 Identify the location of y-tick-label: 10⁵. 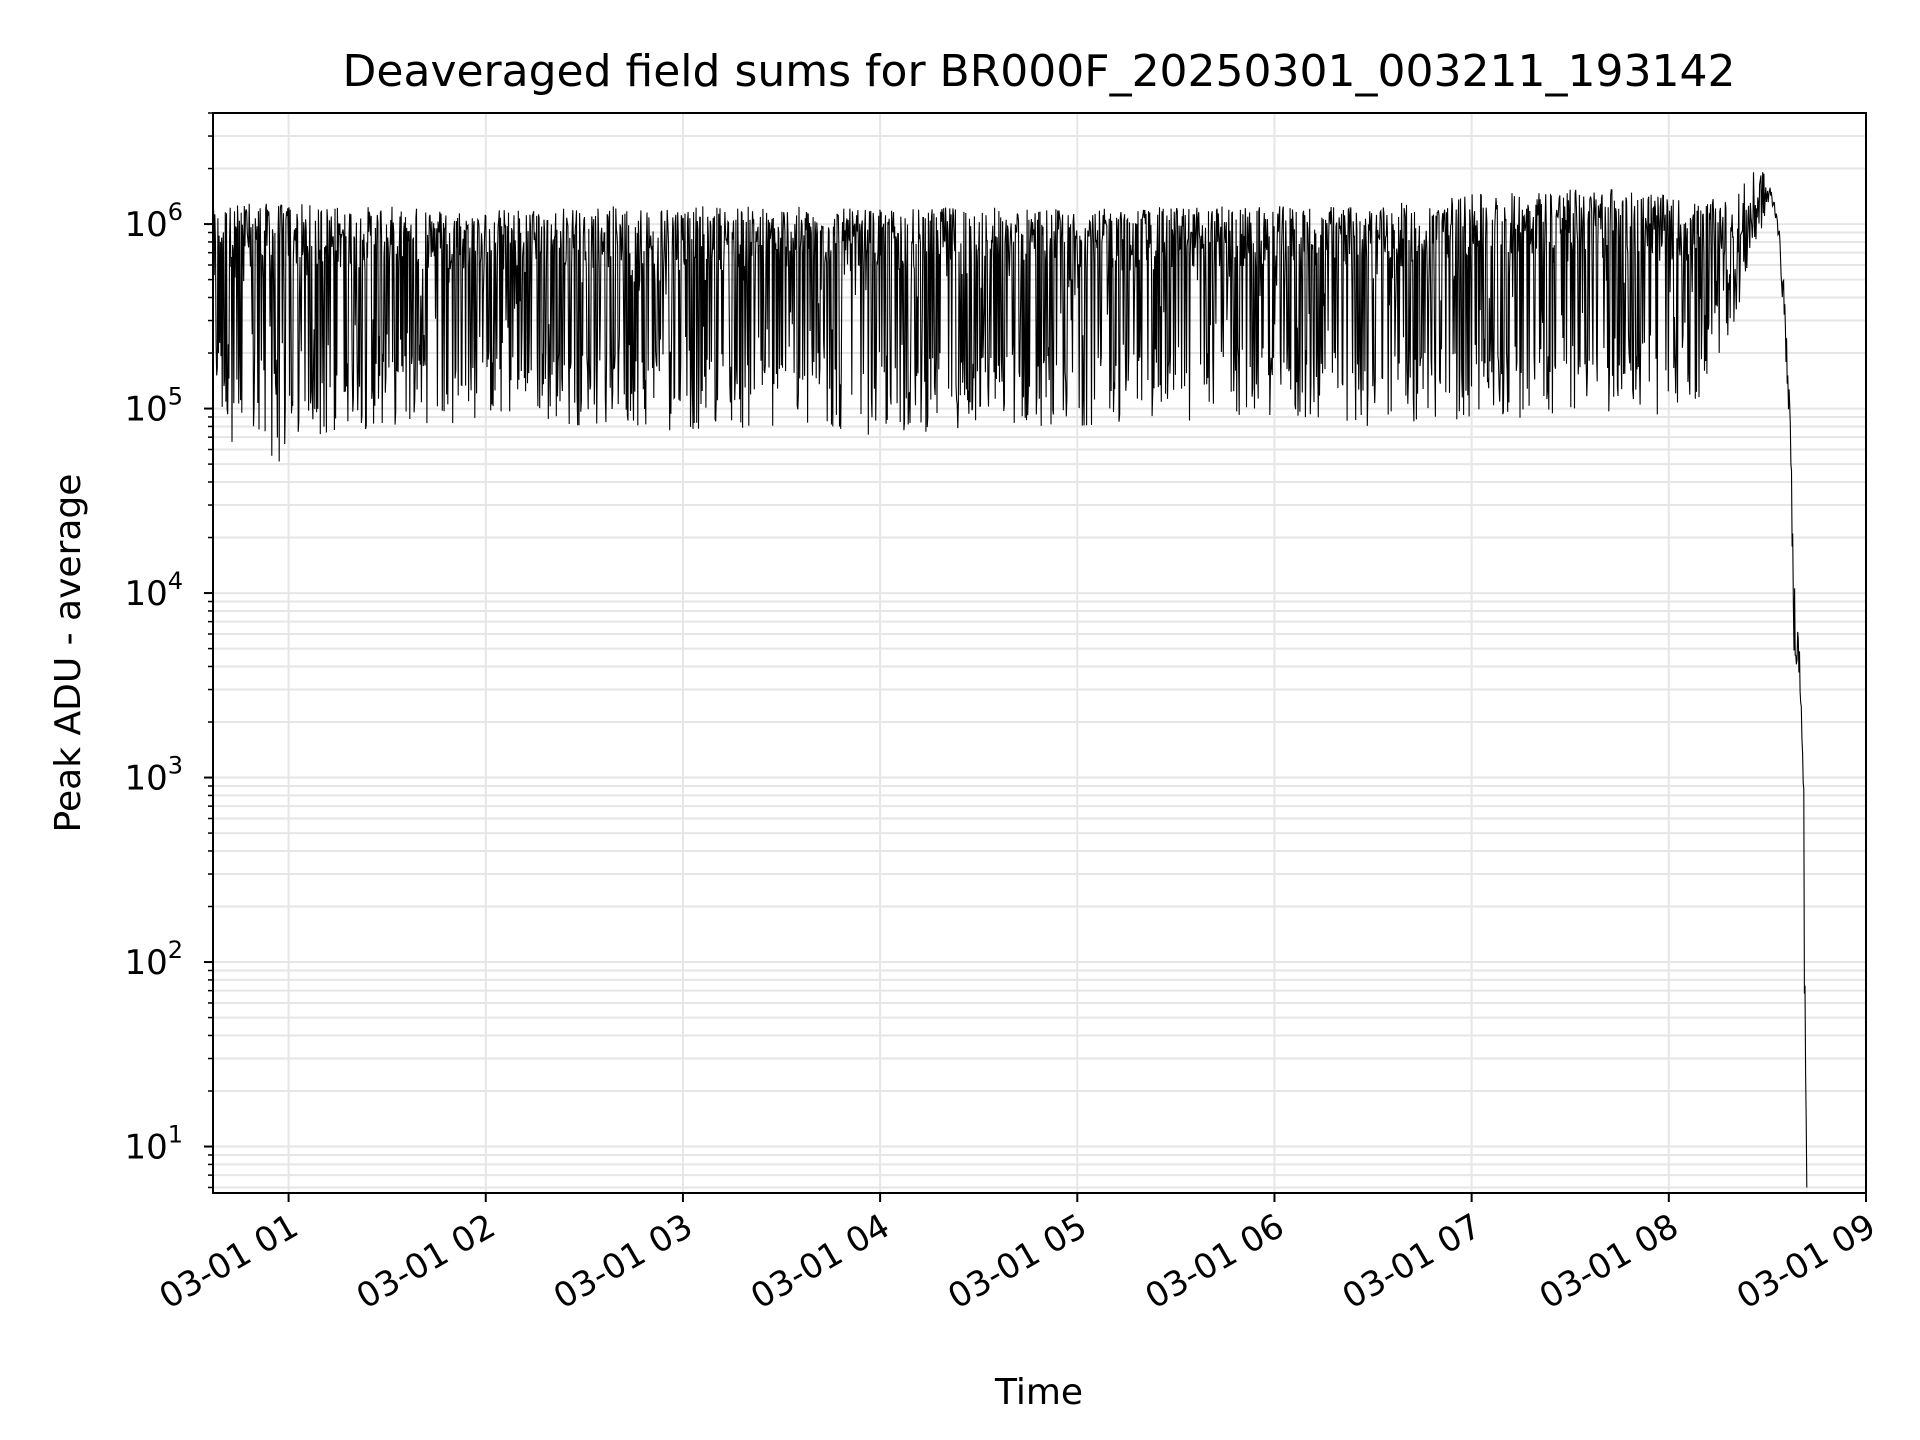
(153, 406).